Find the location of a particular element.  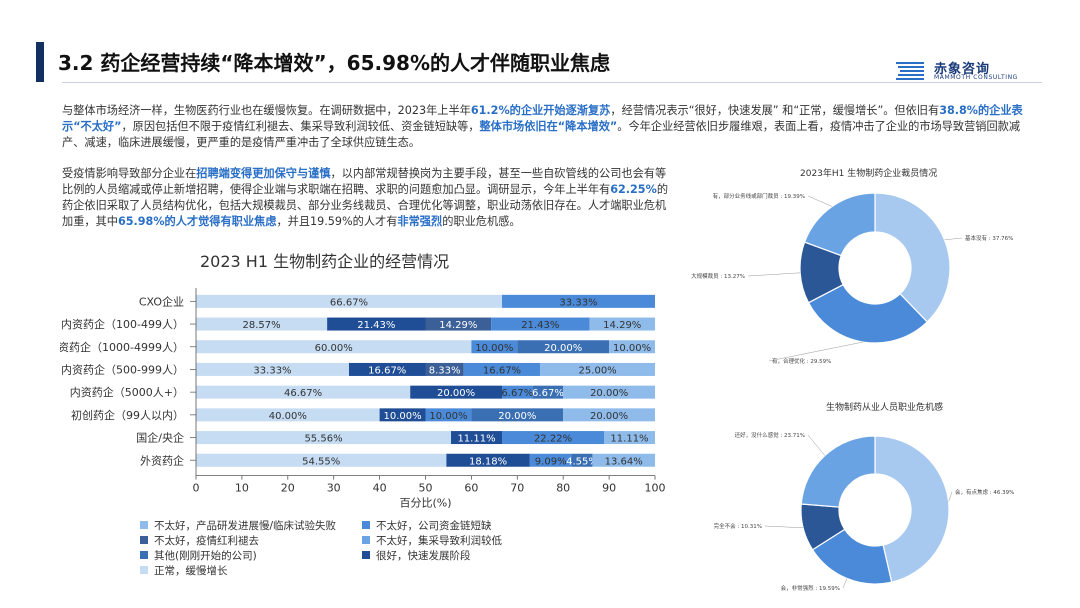

highlight-not-good: 38.8%的企业表示“不太好” is located at coordinates (542, 118).